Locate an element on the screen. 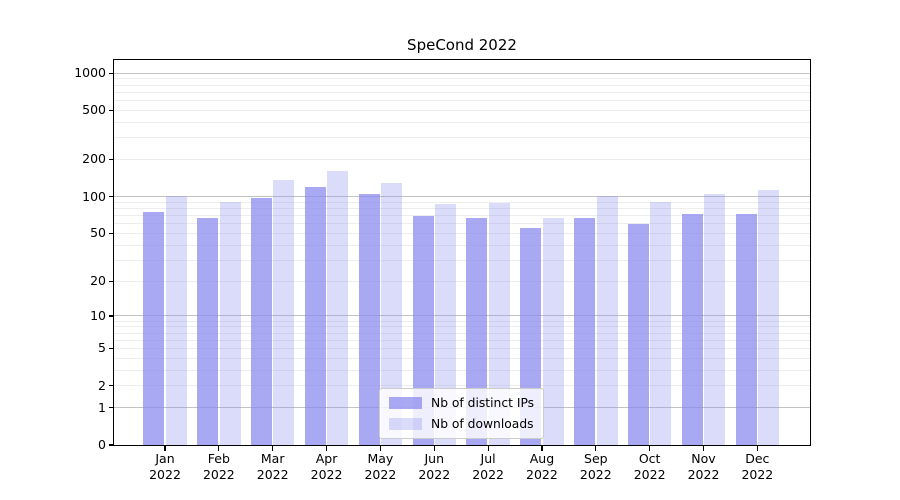 The height and width of the screenshot is (500, 900). legend-label-downloads: Nb of downloads is located at coordinates (482, 424).